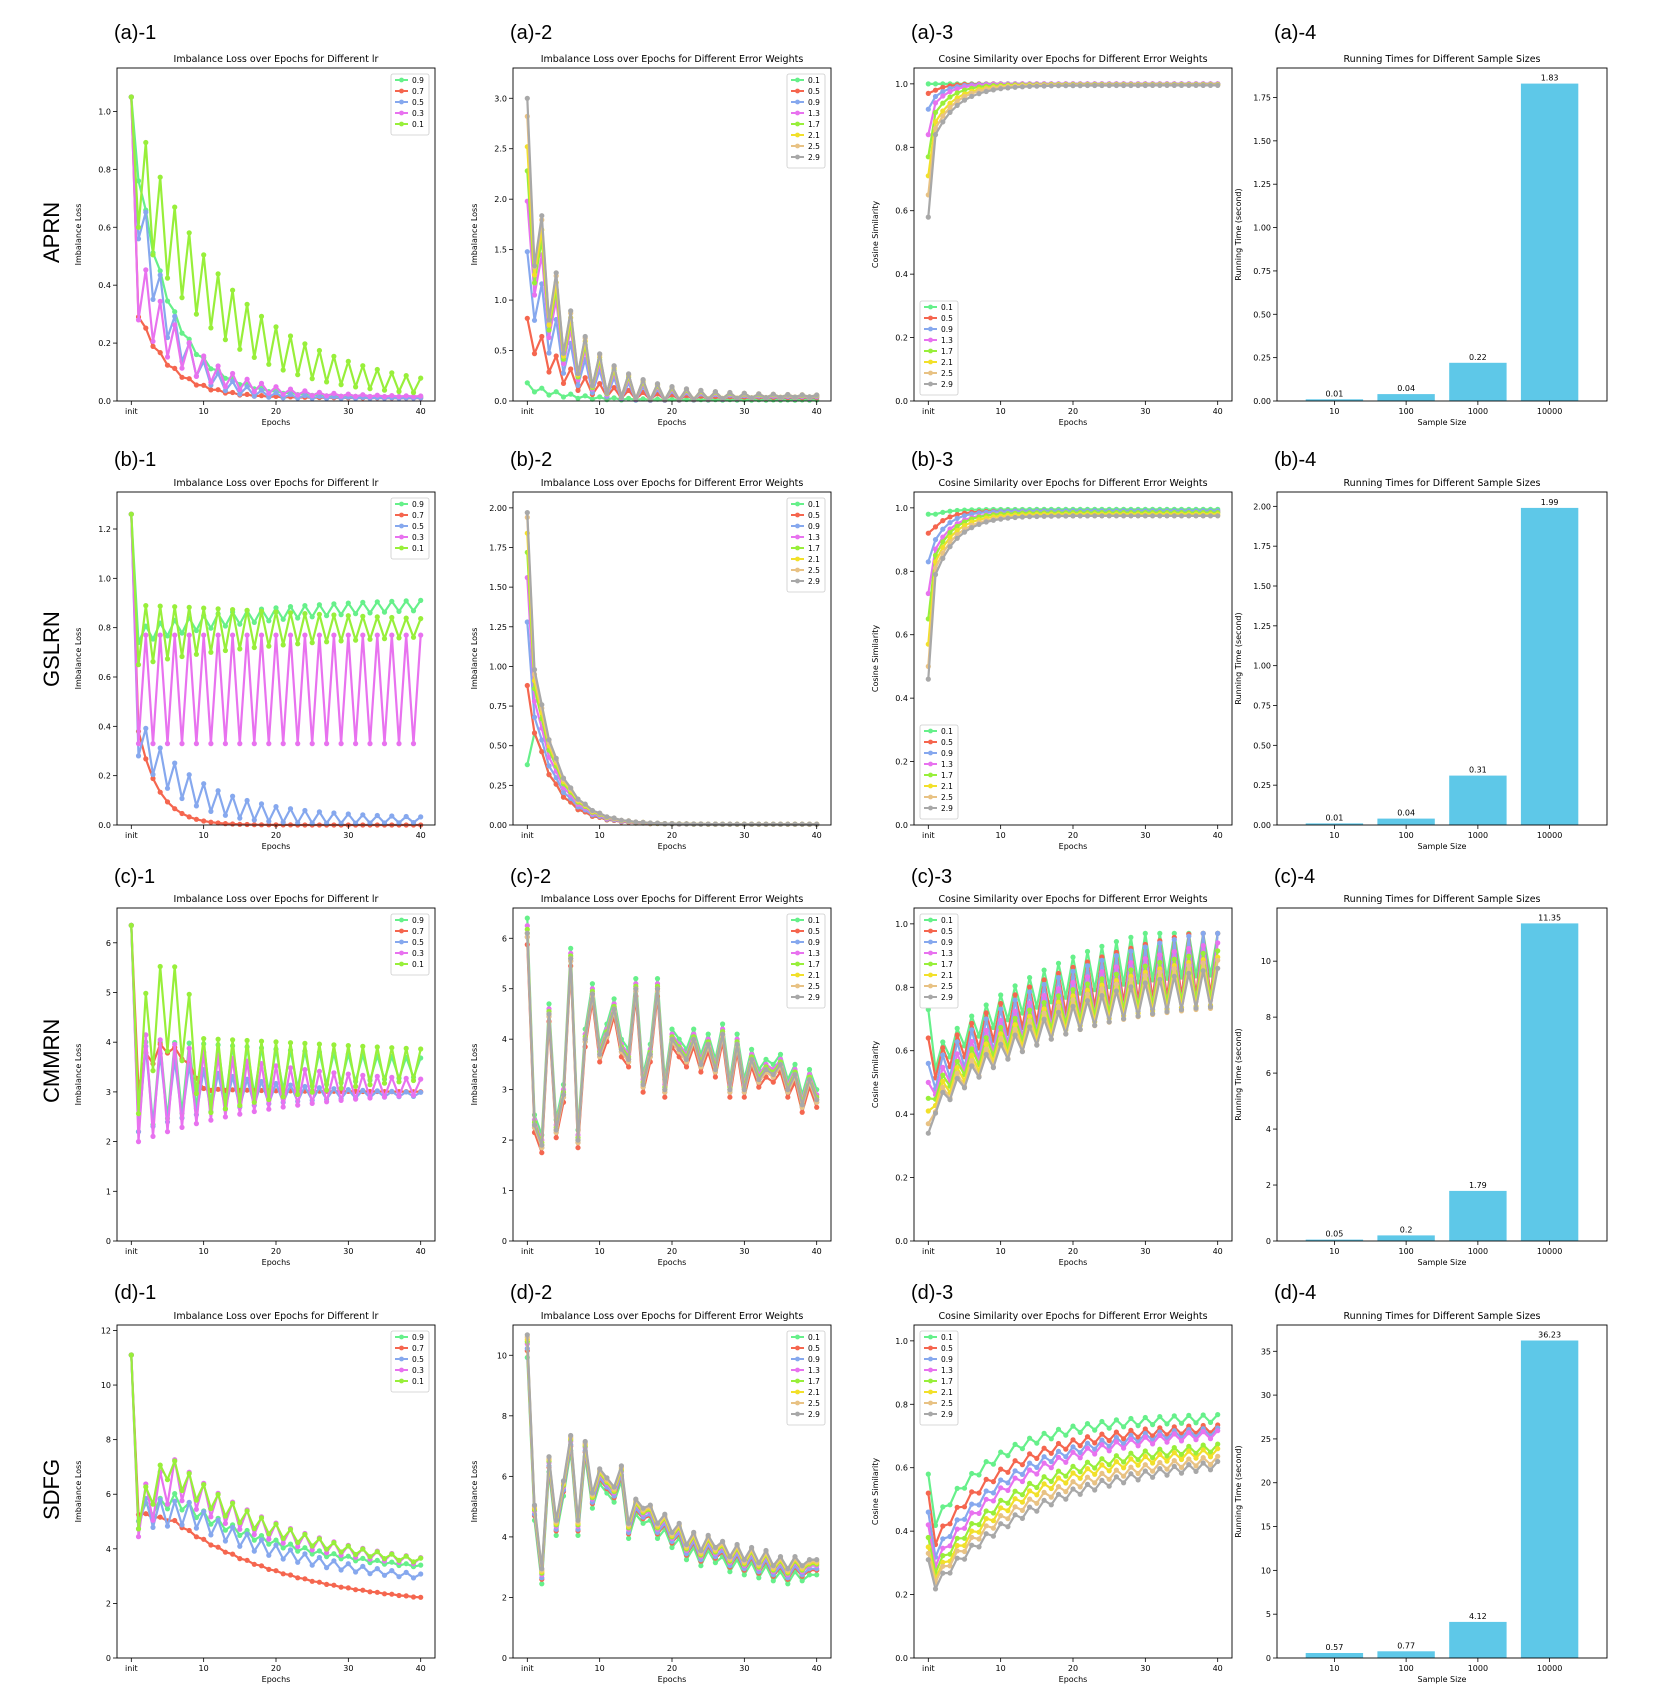 This screenshot has width=1661, height=1705. Describe the element at coordinates (814, 526) in the screenshot. I see `legend-label: 0.9` at that location.